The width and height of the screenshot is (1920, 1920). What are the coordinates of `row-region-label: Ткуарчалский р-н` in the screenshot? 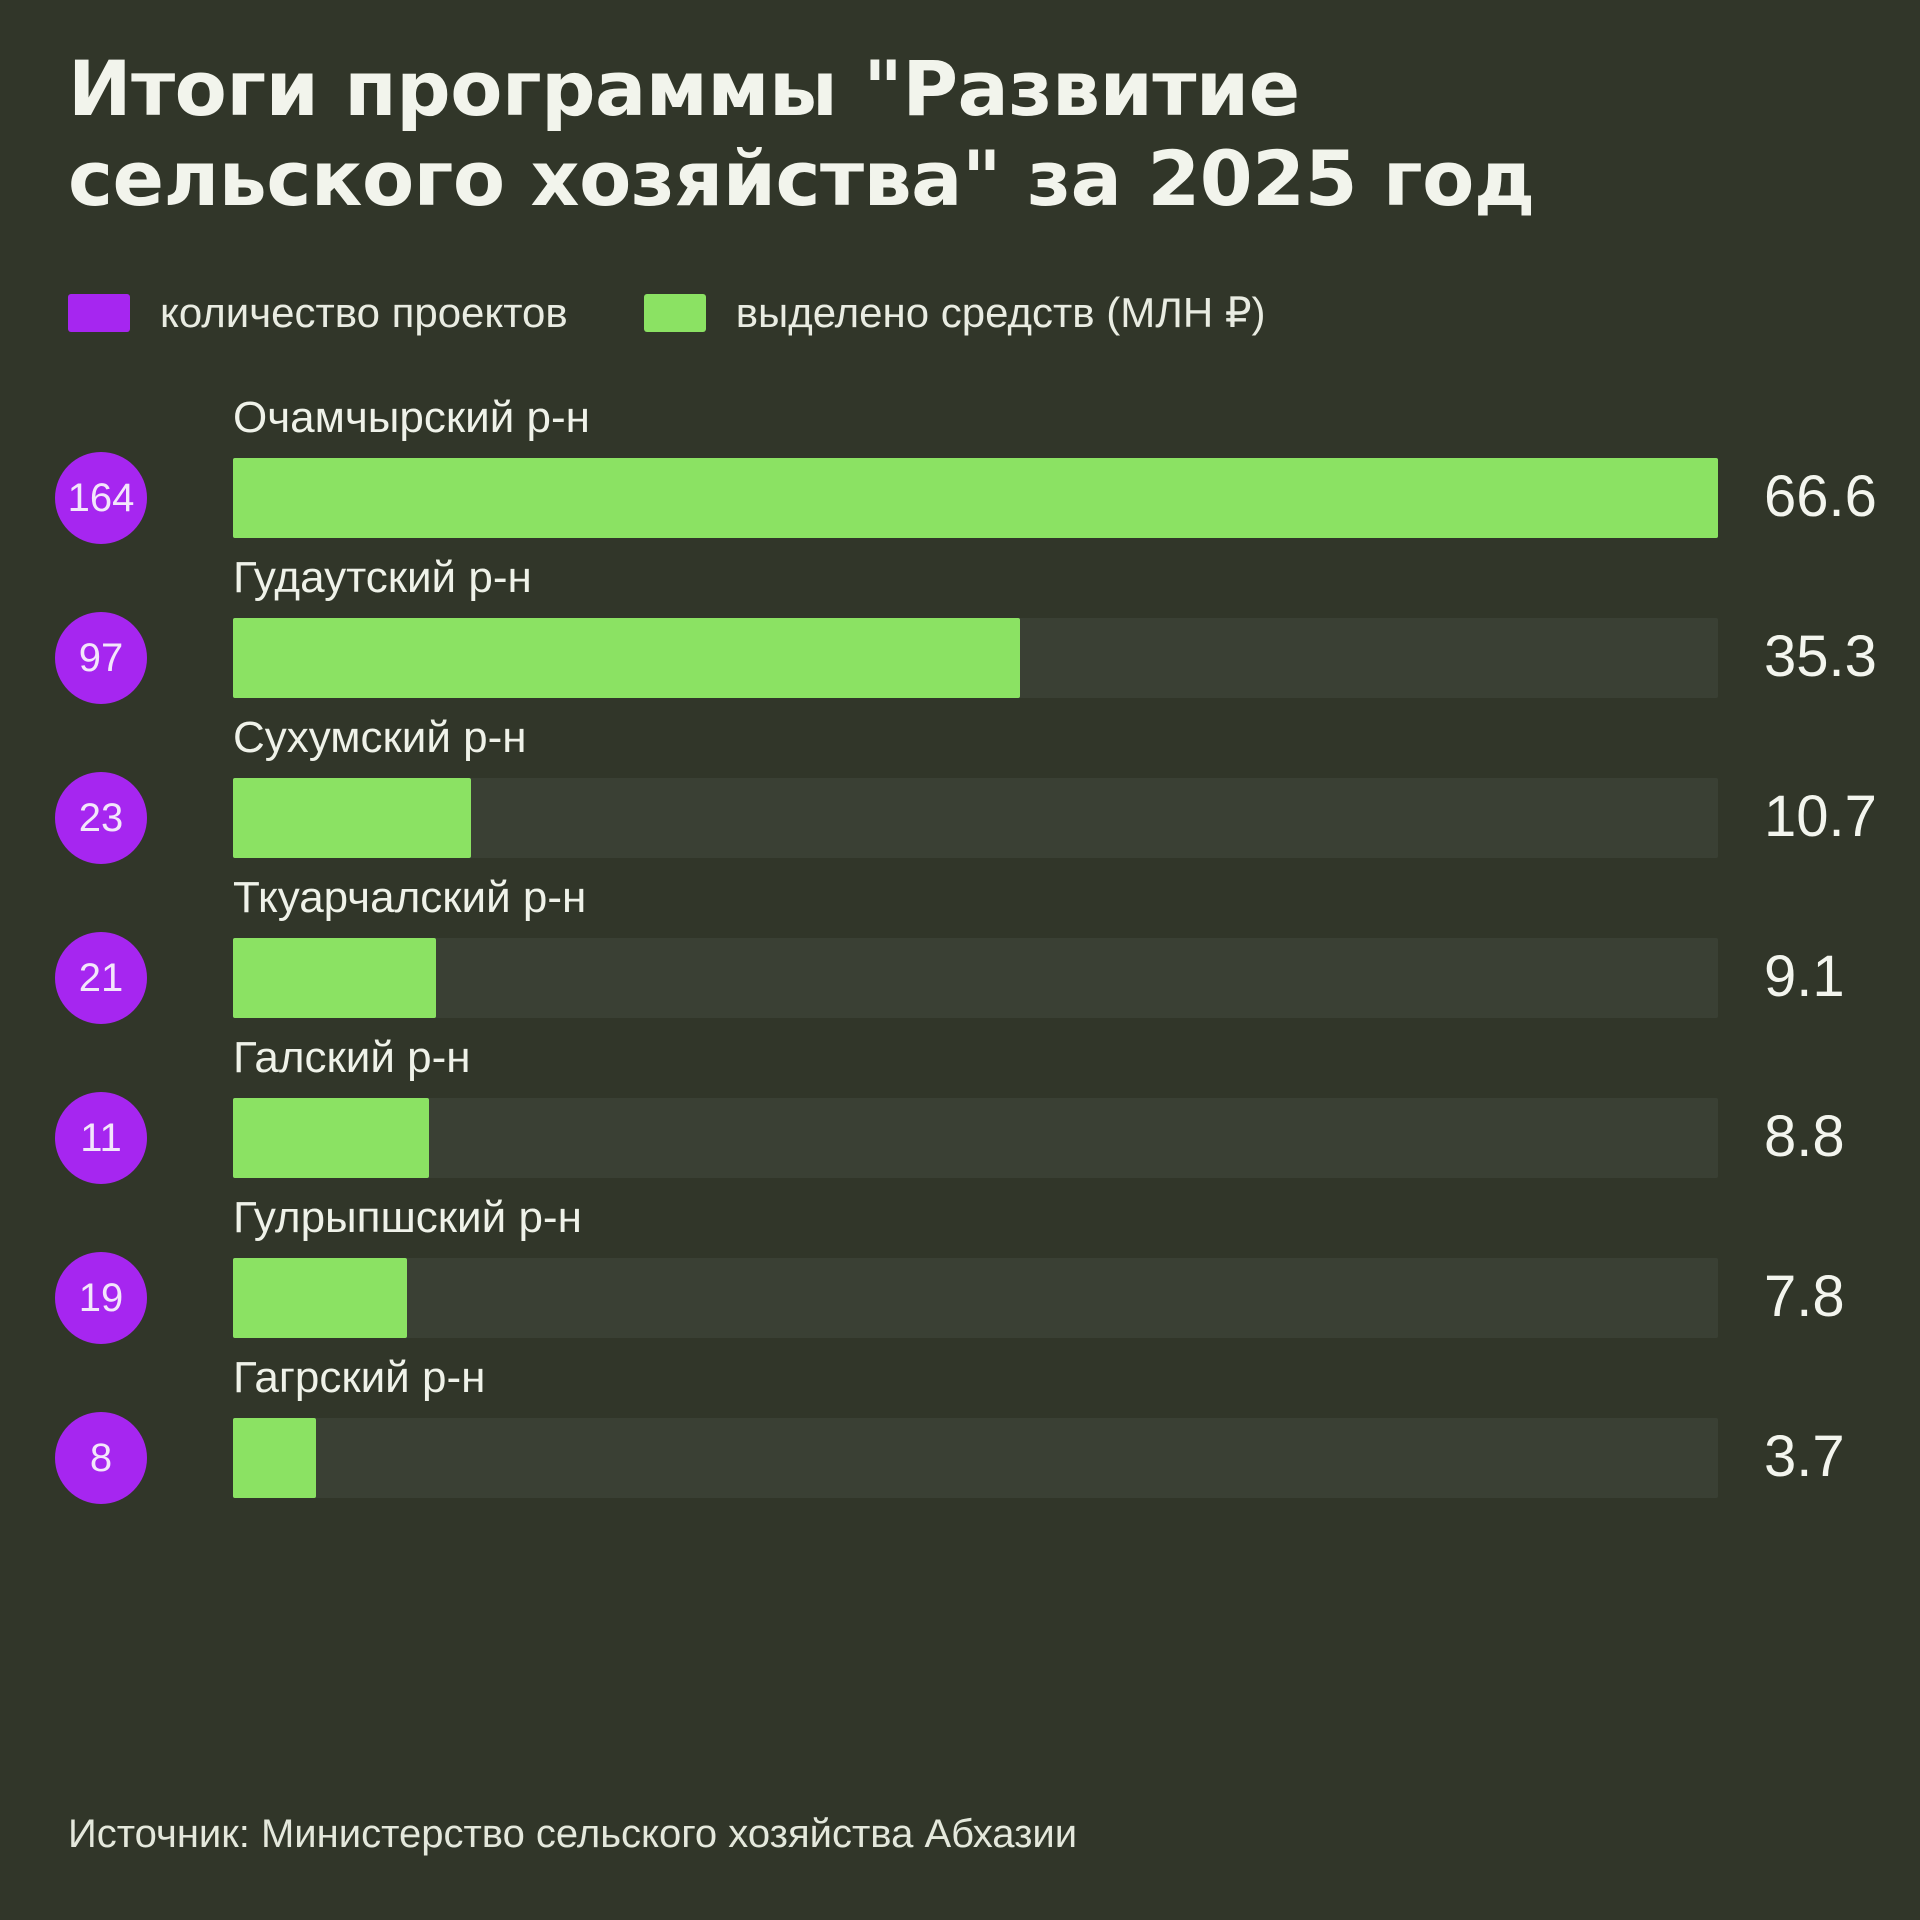 It's located at (410, 897).